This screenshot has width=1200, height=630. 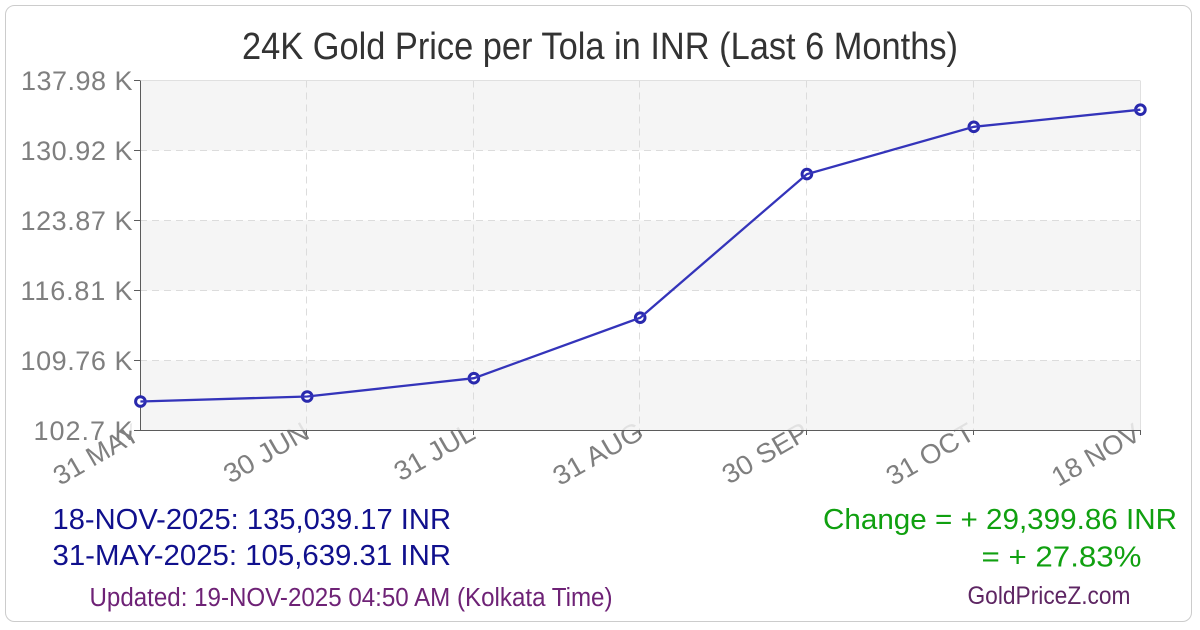 I want to click on svg-text: = + 27.83%, so click(x=1062, y=558).